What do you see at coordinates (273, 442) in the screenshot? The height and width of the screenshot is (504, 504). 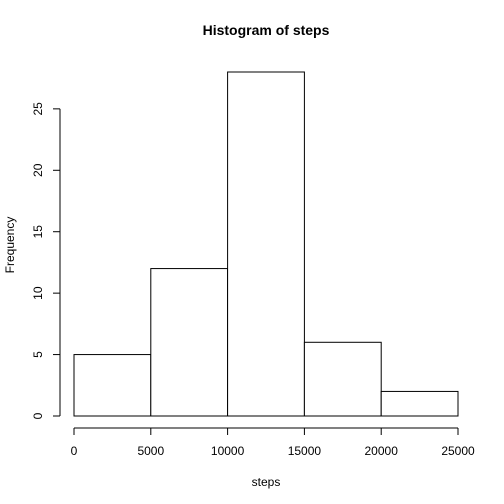 I see `x-axis: 0 5000 10000 15000 20000 25000` at bounding box center [273, 442].